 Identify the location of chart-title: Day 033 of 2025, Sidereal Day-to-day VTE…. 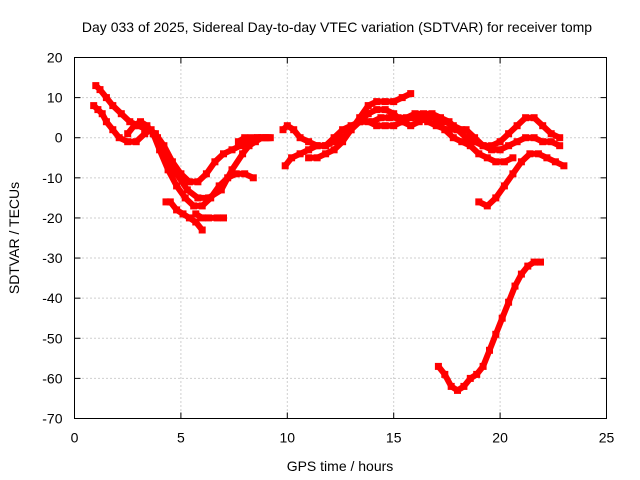
(337, 27).